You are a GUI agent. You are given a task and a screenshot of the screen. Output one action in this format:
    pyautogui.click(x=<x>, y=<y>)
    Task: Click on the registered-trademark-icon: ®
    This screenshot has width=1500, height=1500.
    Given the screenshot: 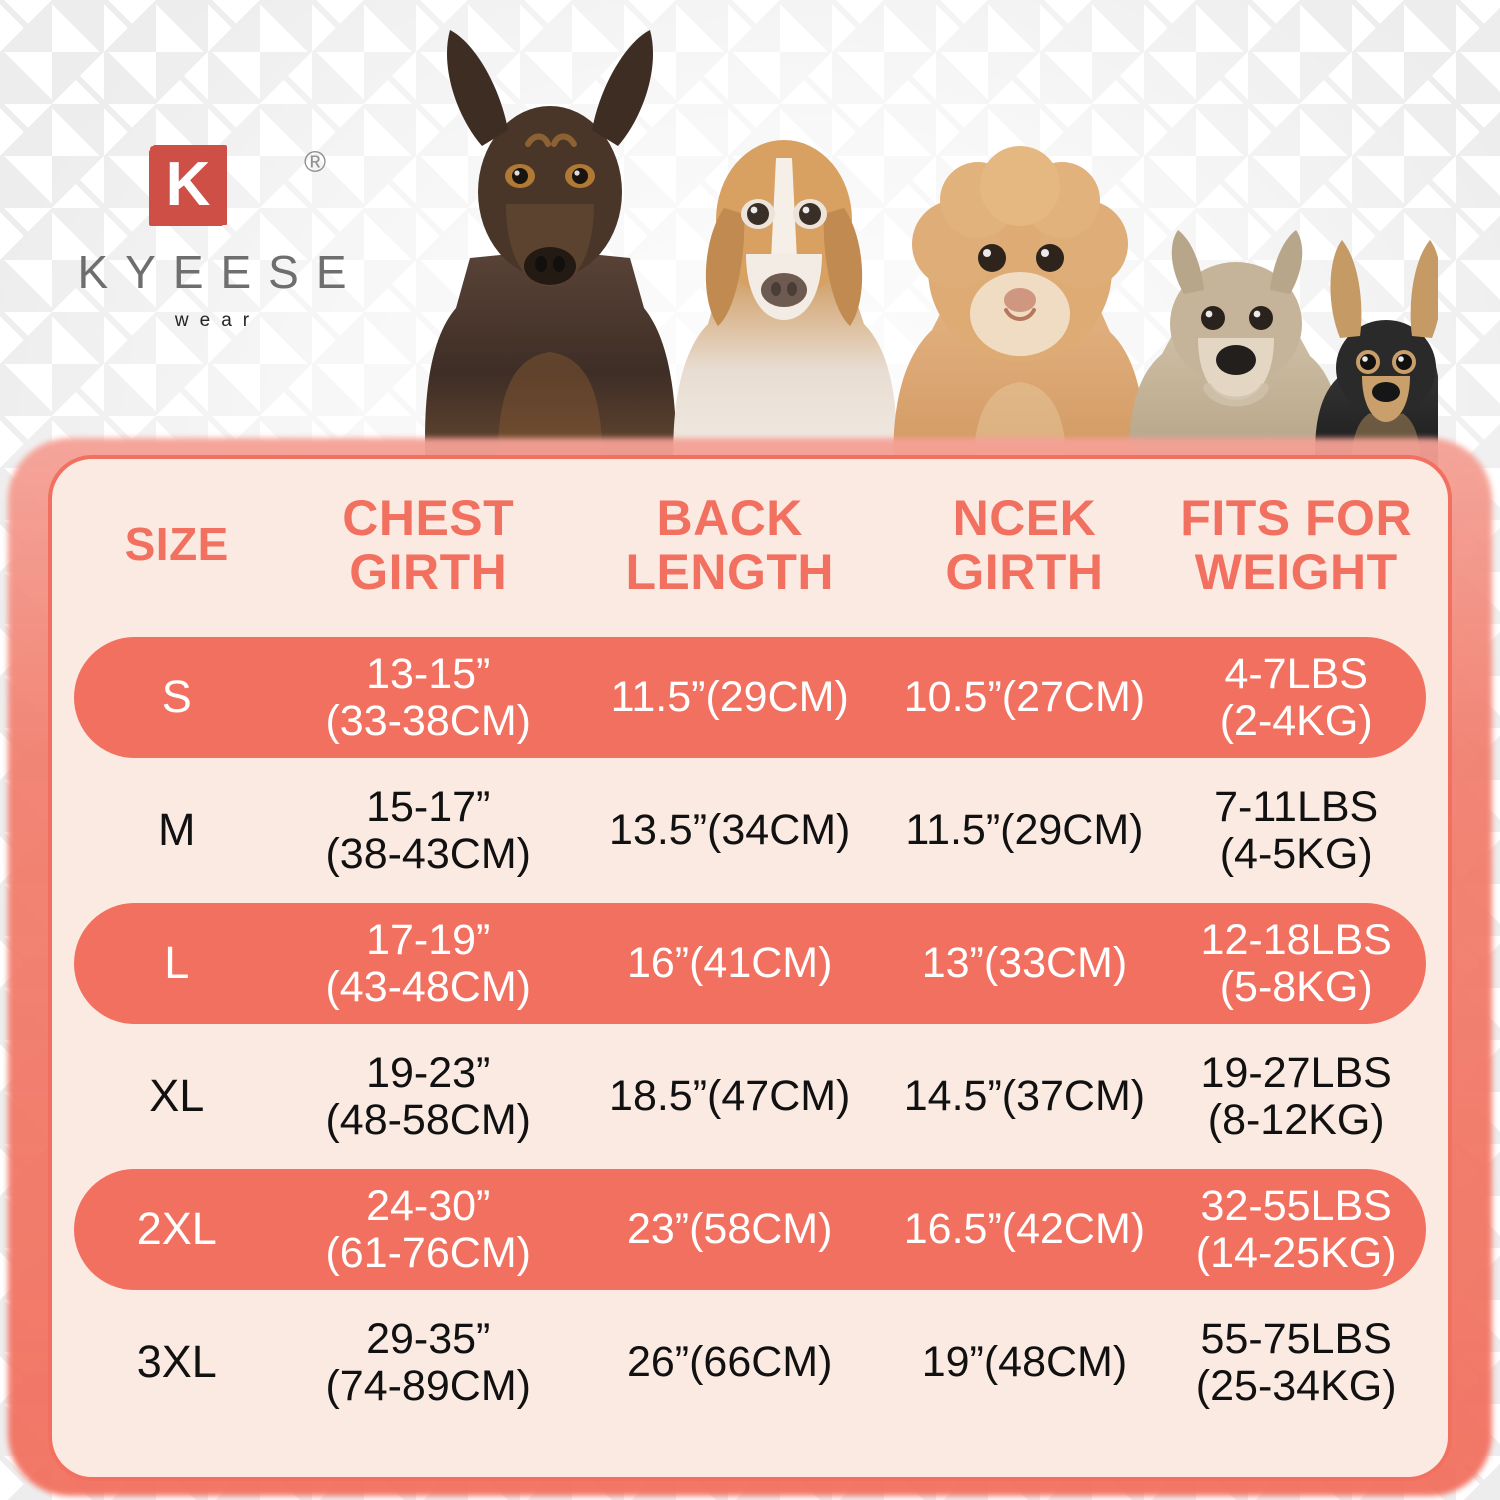 What is the action you would take?
    pyautogui.click(x=315, y=162)
    